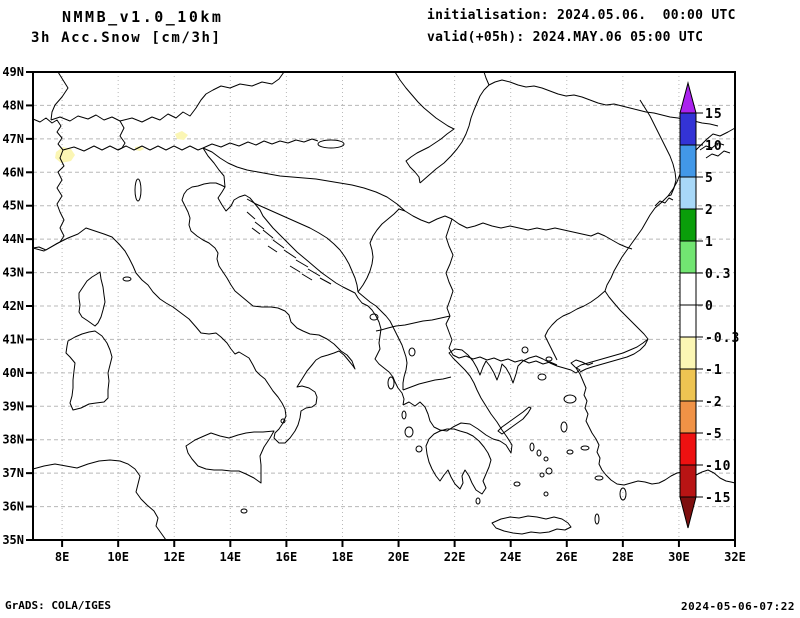 This screenshot has height=618, width=800. Describe the element at coordinates (709, 242) in the screenshot. I see `colorbar-label: 1` at that location.